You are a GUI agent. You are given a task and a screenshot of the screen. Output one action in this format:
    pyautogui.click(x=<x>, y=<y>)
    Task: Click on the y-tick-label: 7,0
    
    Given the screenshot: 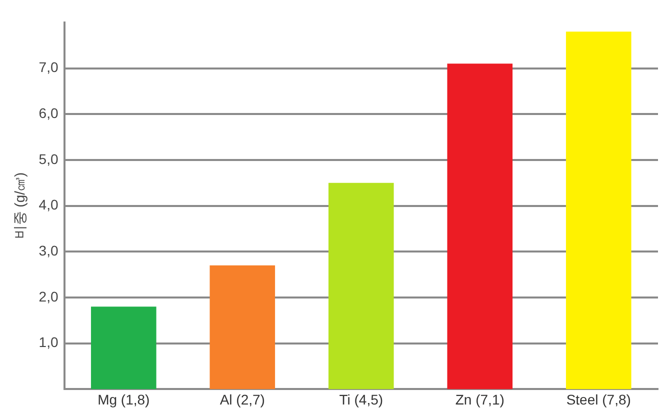 What is the action you would take?
    pyautogui.click(x=48, y=67)
    